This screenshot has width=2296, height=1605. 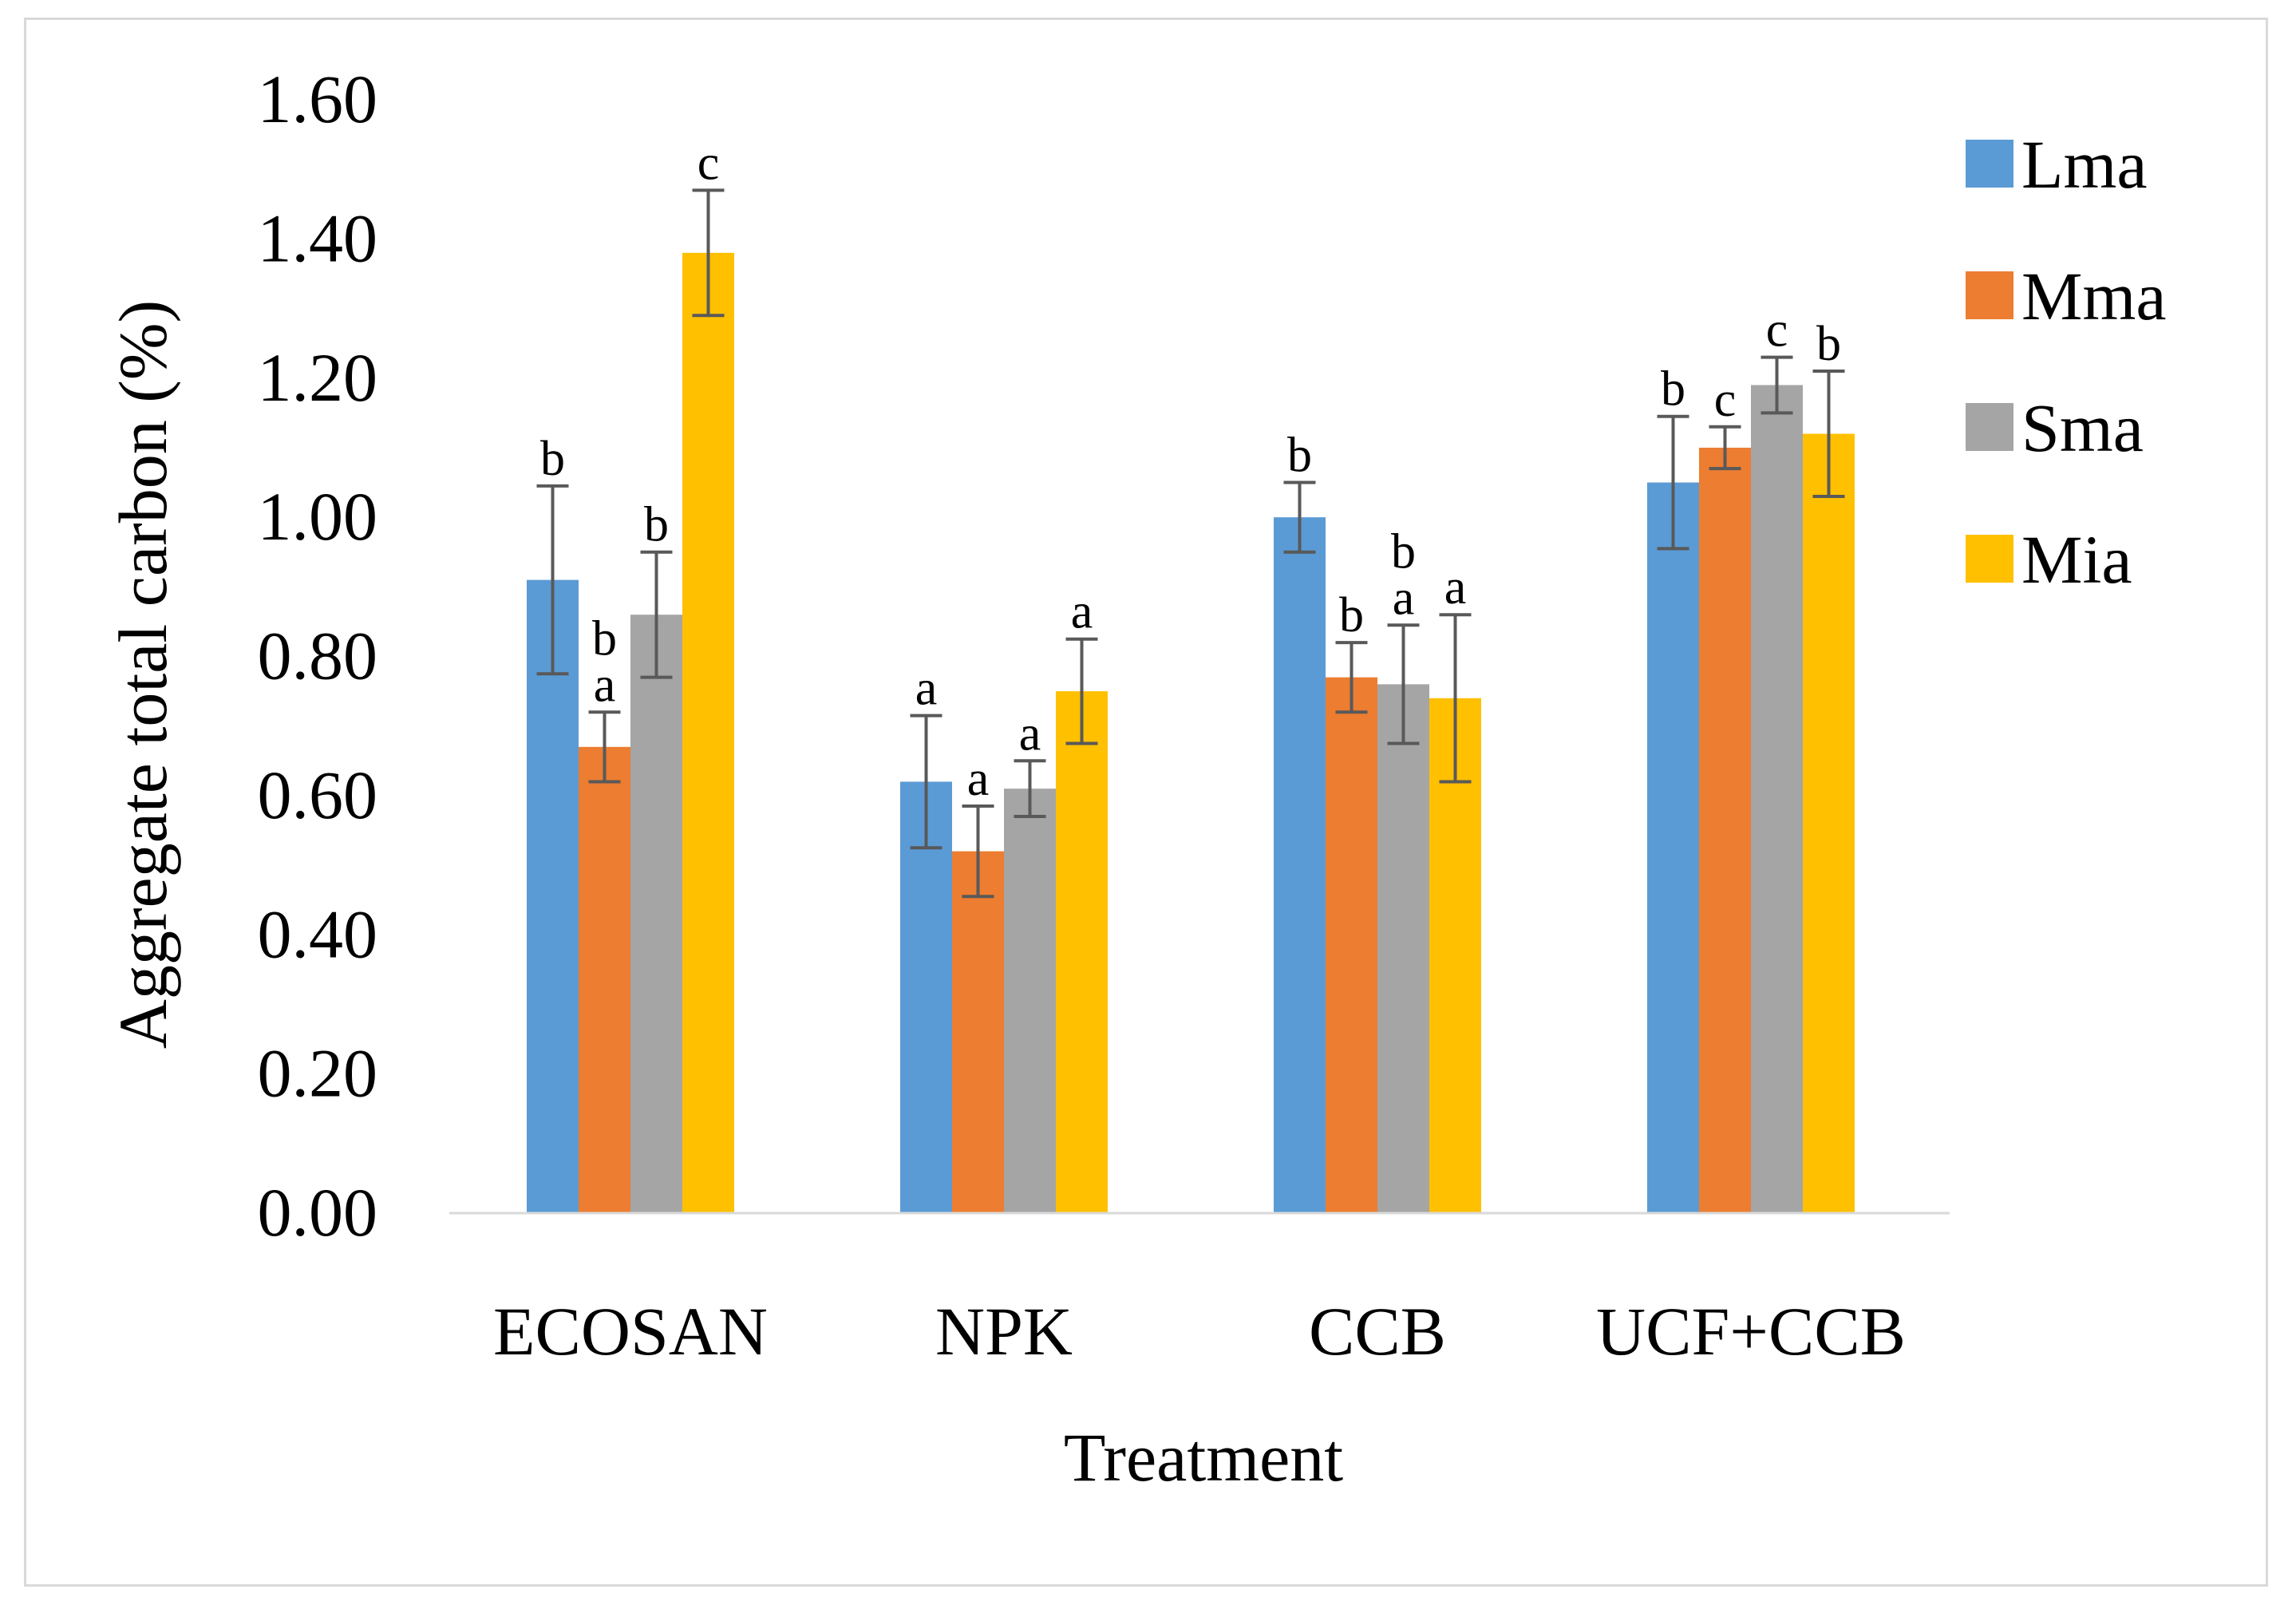 I want to click on x-axis-title: Treatment, so click(x=1203, y=1457).